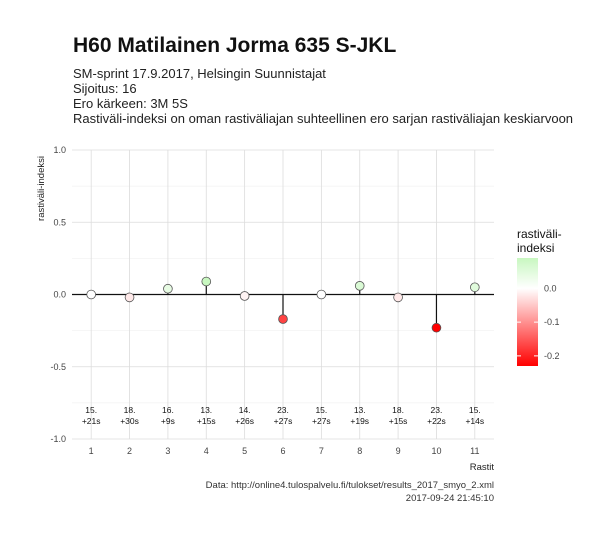 The image size is (607, 540). I want to click on subtitle-rank: Sijoitus: 16, so click(105, 88).